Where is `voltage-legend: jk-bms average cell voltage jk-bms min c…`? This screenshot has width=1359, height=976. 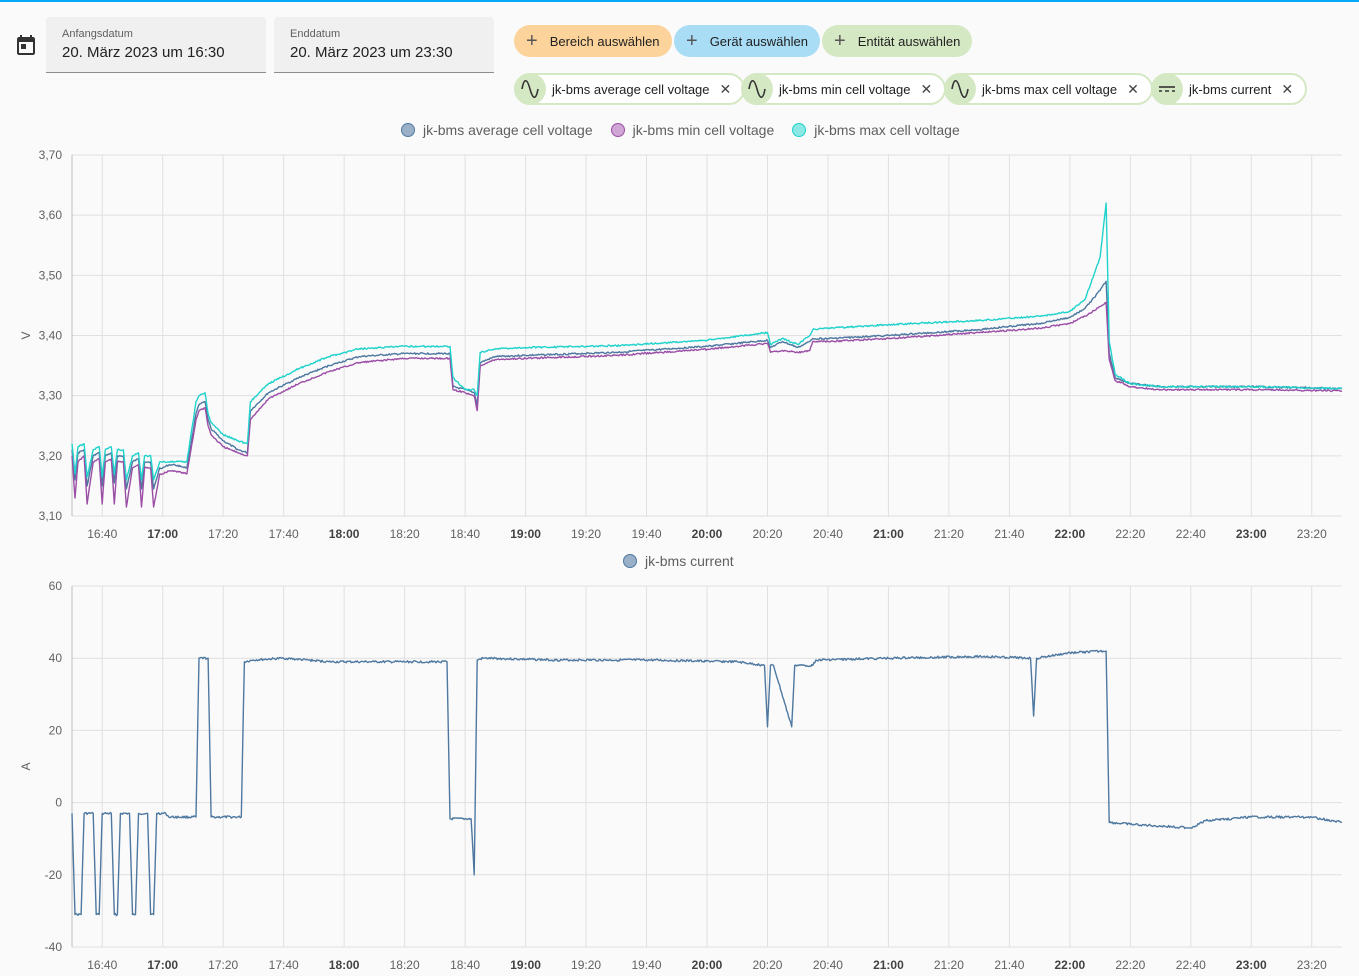
voltage-legend: jk-bms average cell voltage jk-bms min c… is located at coordinates (680, 130).